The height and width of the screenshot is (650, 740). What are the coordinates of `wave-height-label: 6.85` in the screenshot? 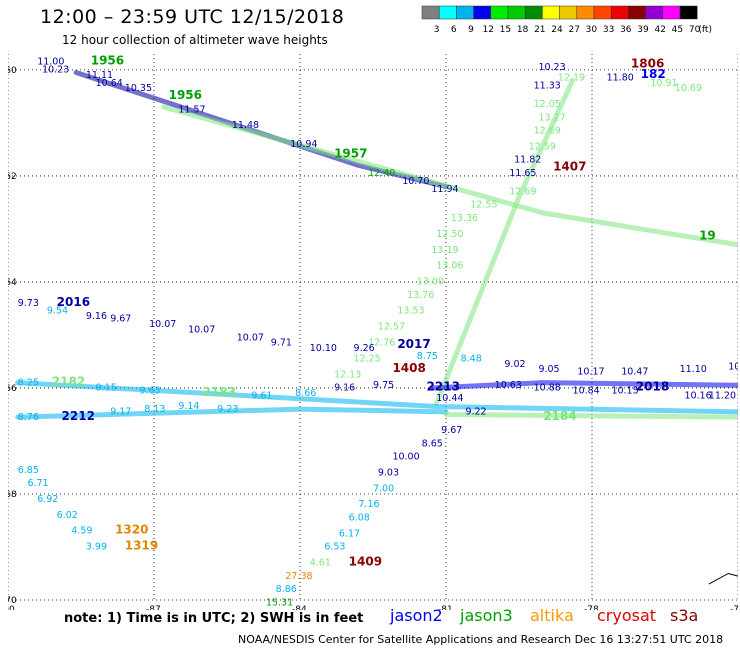 It's located at (28, 470).